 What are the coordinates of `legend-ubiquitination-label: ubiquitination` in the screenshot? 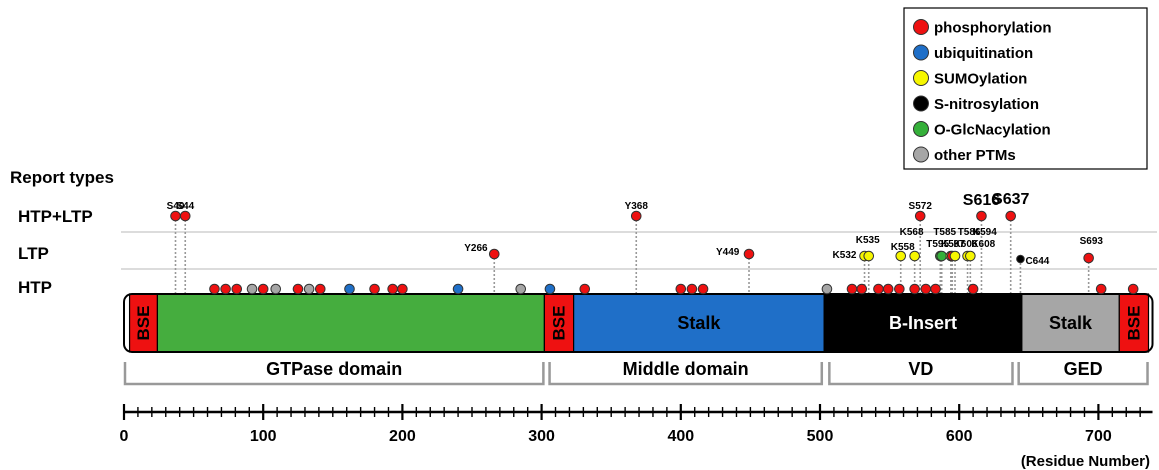 It's located at (983, 53).